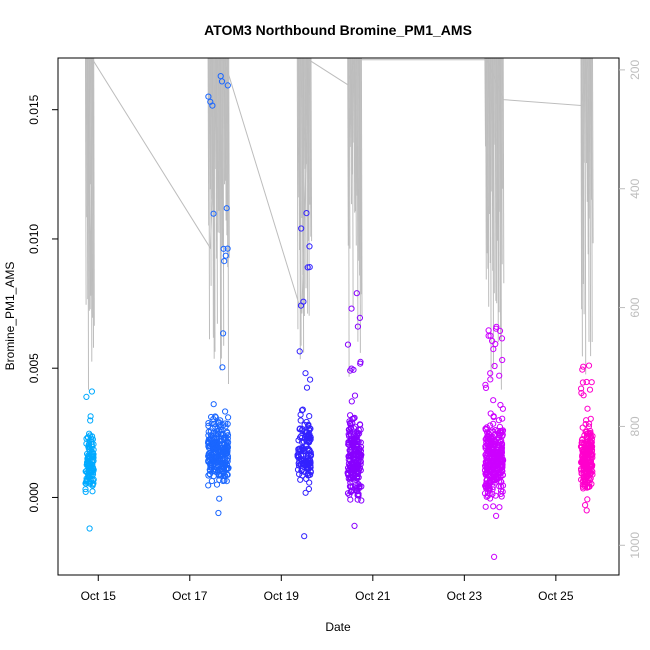  Describe the element at coordinates (10, 316) in the screenshot. I see `y-axis-label: Bromine_PM1_AMS` at that location.